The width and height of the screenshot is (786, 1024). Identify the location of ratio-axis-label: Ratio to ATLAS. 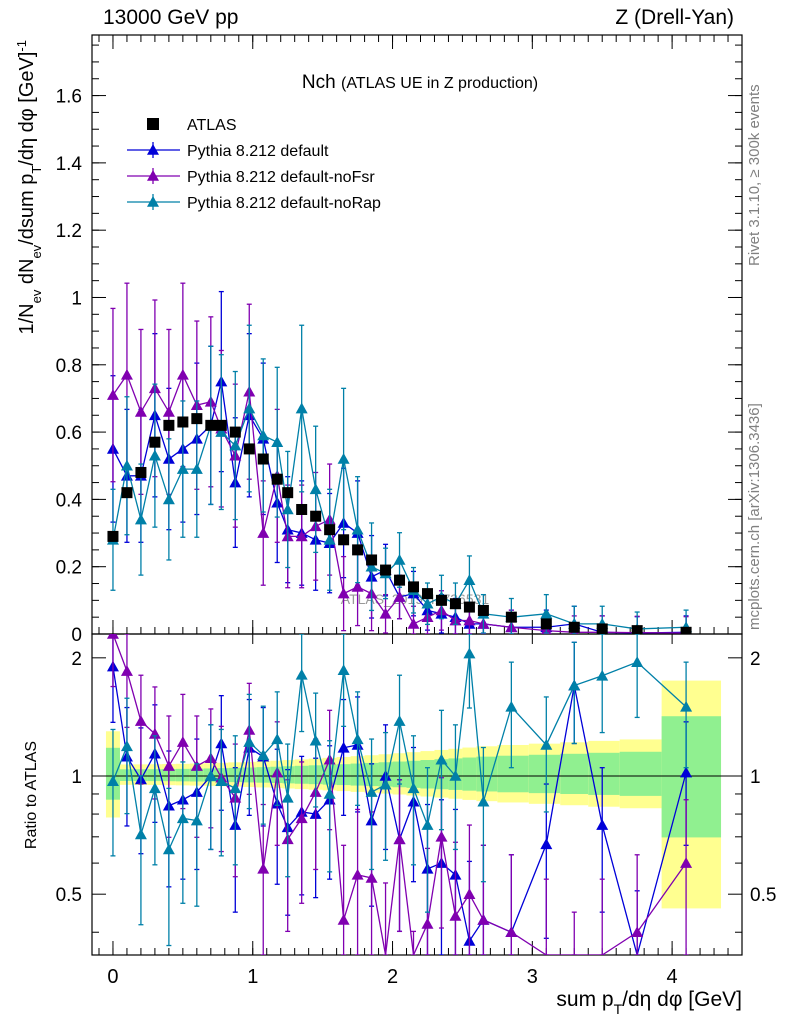
(31, 795).